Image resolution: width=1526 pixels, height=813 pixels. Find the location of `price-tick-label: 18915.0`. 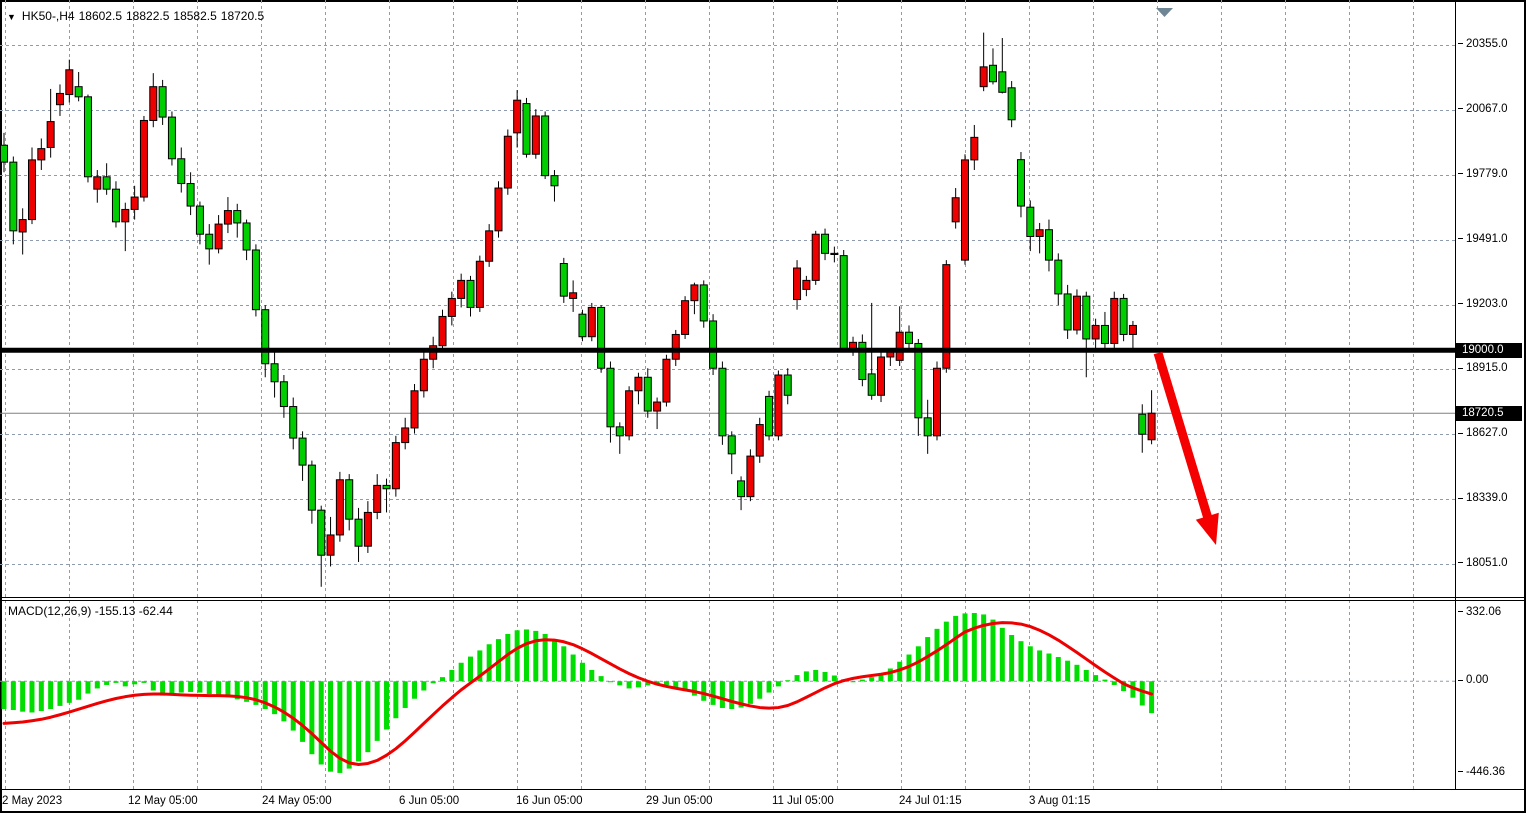

price-tick-label: 18915.0 is located at coordinates (1483, 368).